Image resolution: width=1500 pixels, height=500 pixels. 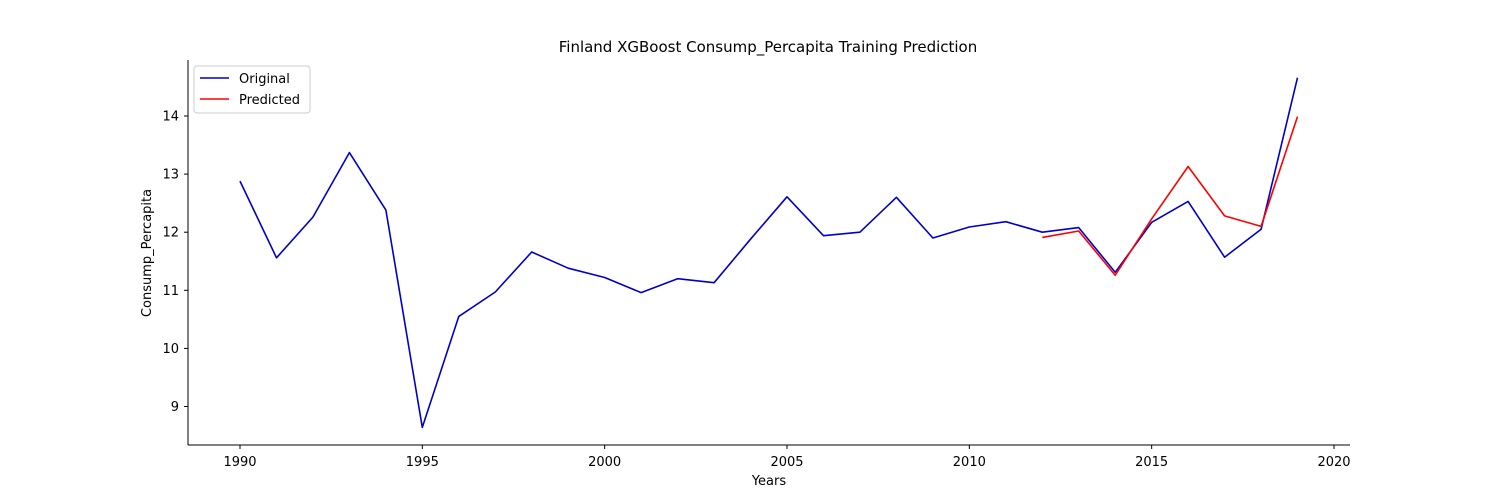 I want to click on y-ticks: 9 10 11 12 13 14, so click(x=175, y=262).